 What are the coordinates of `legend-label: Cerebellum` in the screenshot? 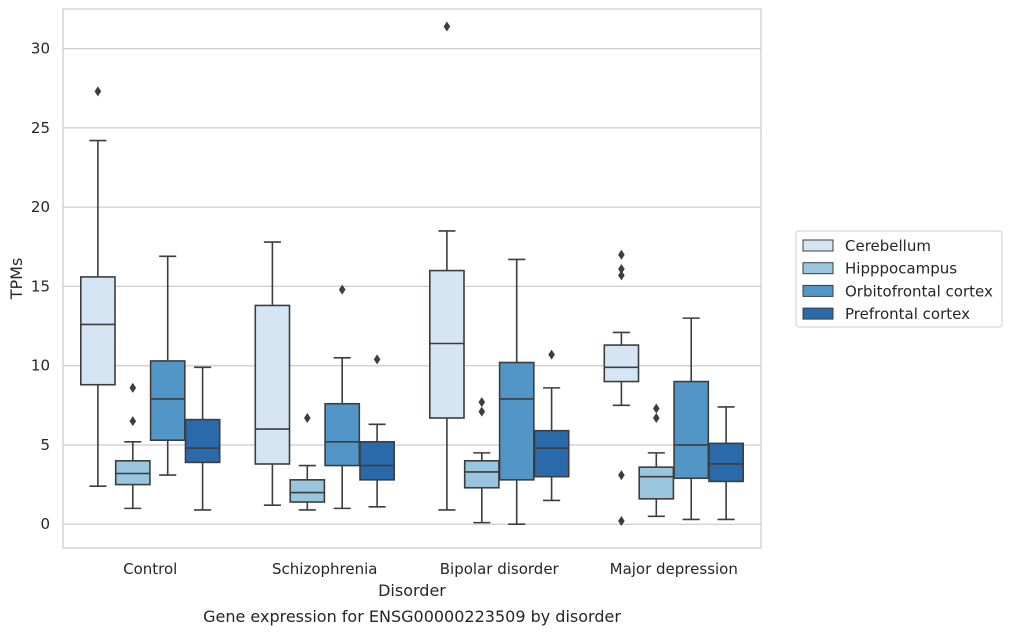 It's located at (888, 246).